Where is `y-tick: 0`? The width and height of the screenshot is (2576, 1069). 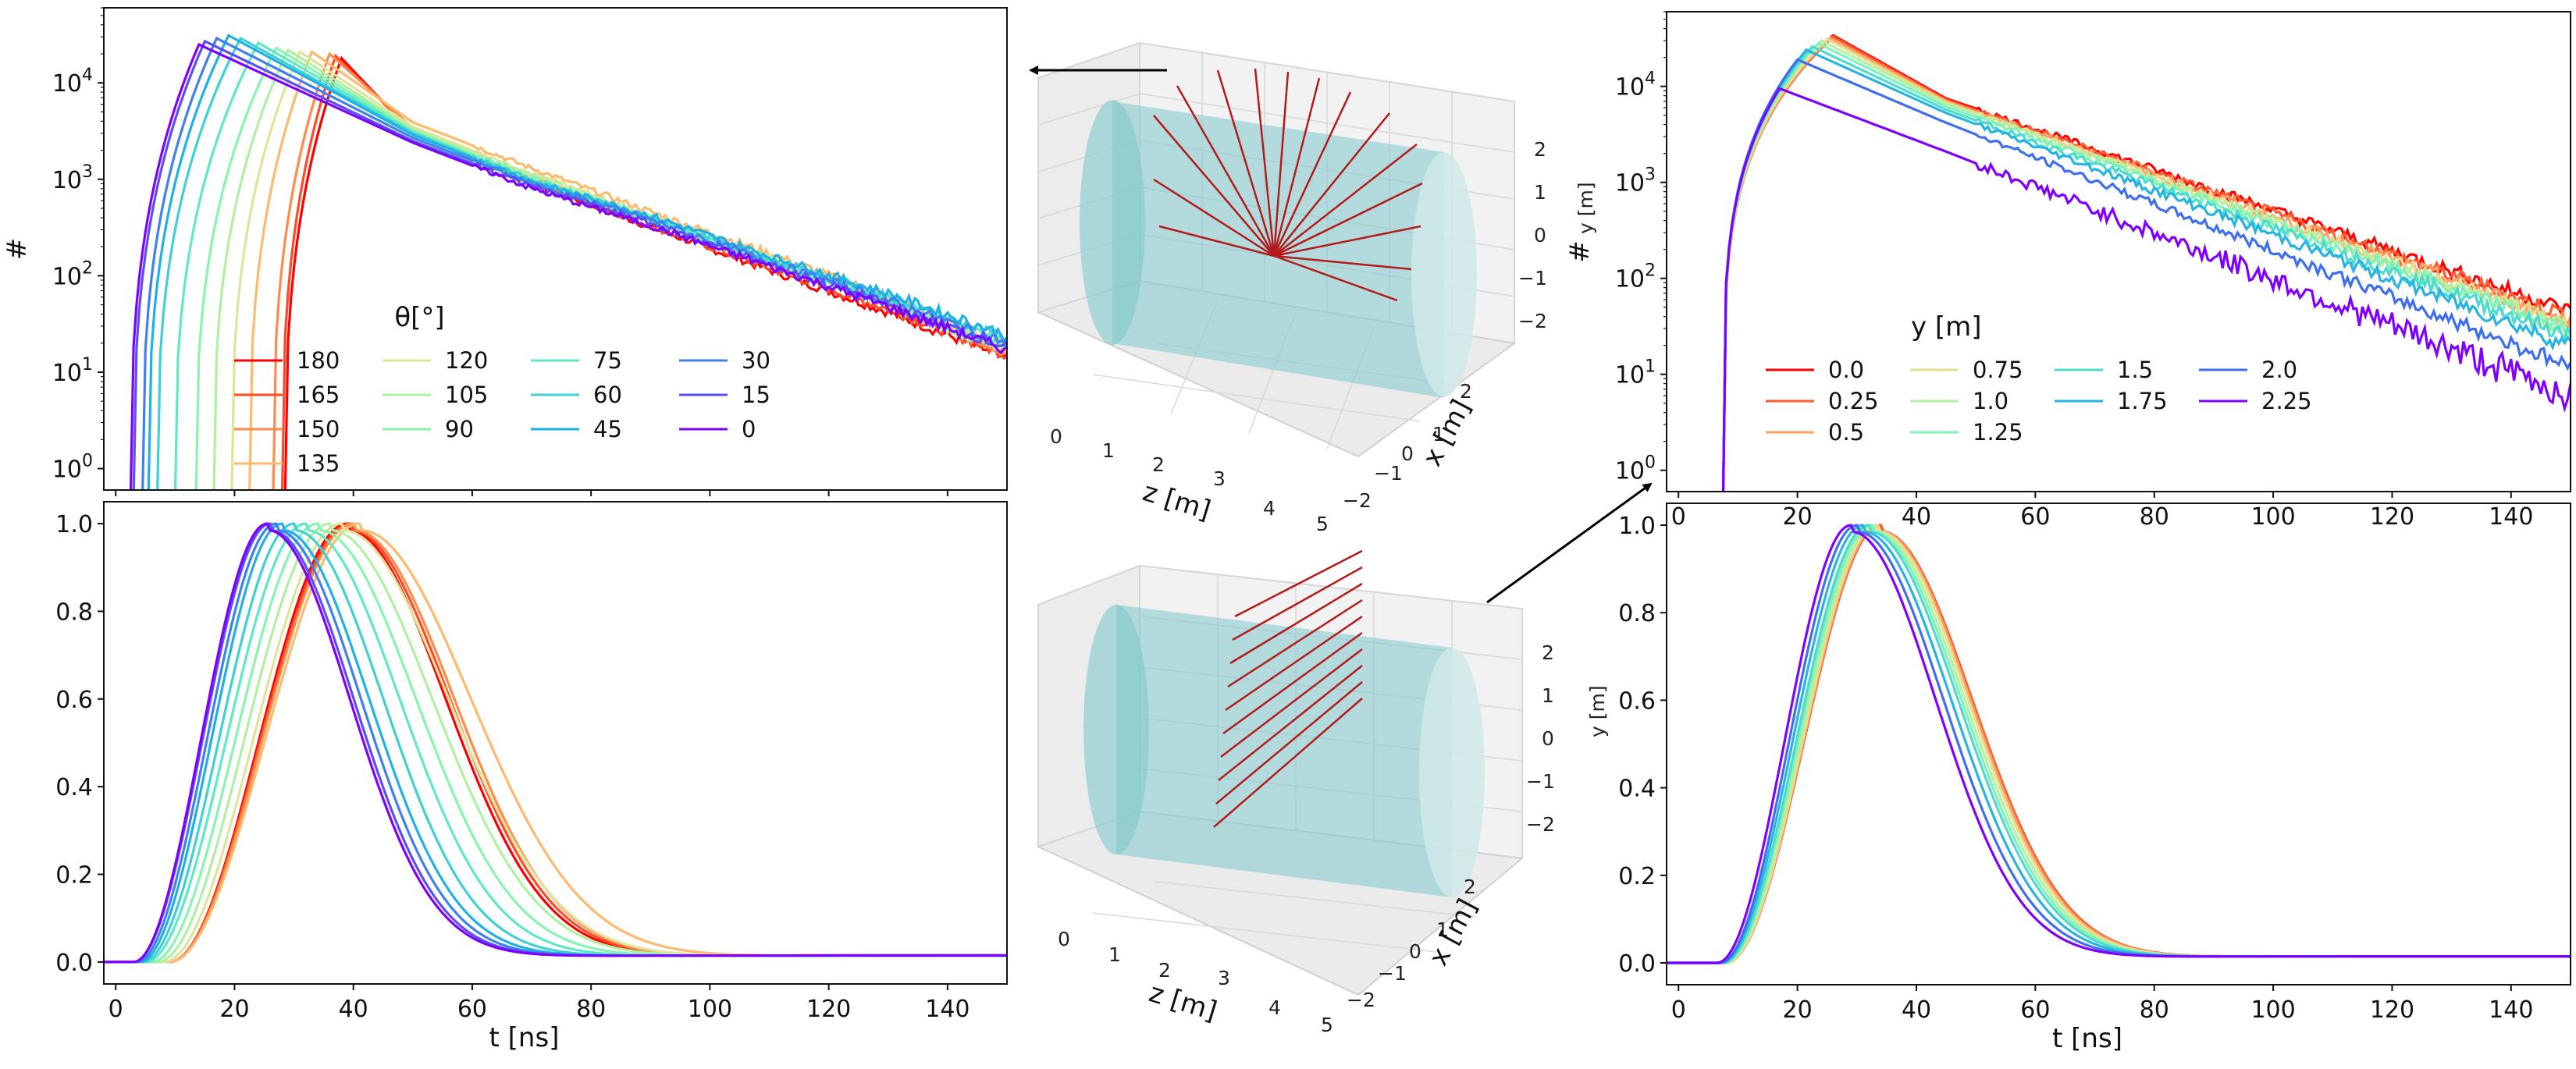
y-tick: 0 is located at coordinates (1548, 738).